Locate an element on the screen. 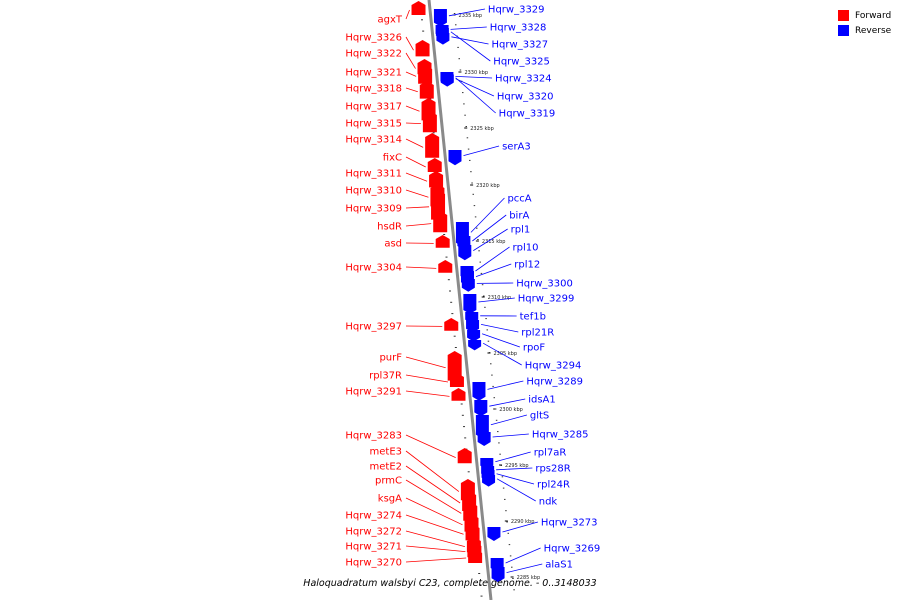 This screenshot has width=900, height=600. reverse-gene-label: Hqrw_3299 is located at coordinates (546, 299).